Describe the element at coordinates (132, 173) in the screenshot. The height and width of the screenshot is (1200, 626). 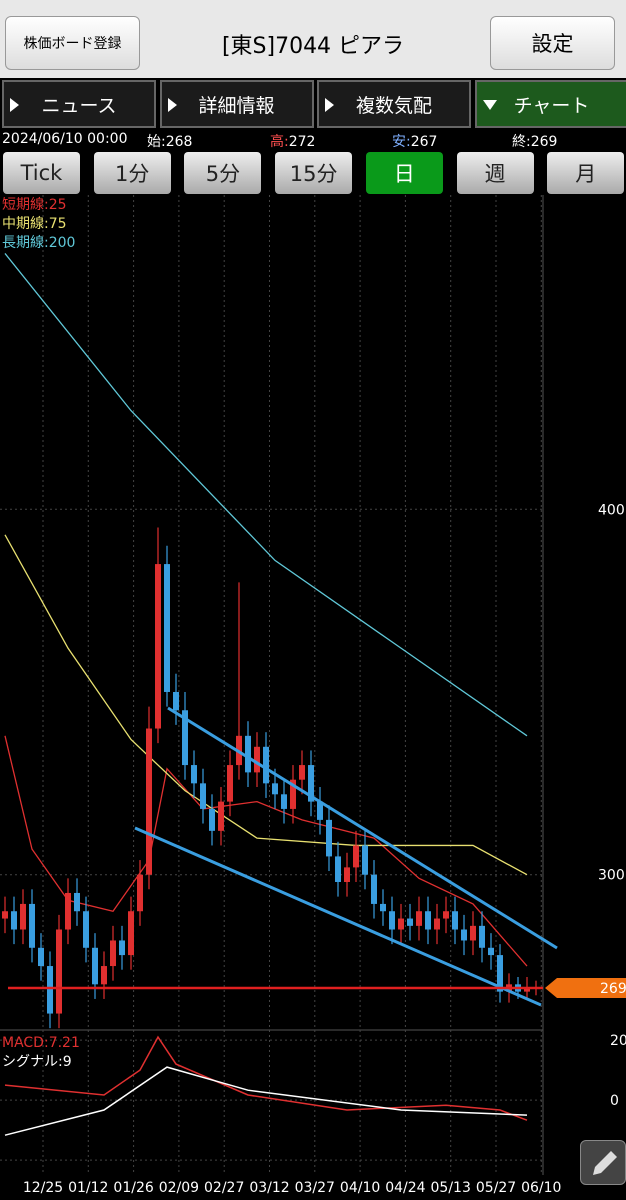
I see `period-button: 1分` at that location.